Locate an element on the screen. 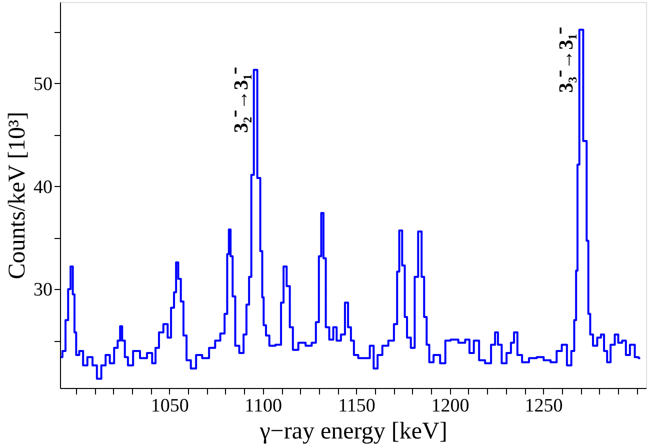 This screenshot has width=648, height=448. x-tick-label: 1250 is located at coordinates (543, 406).